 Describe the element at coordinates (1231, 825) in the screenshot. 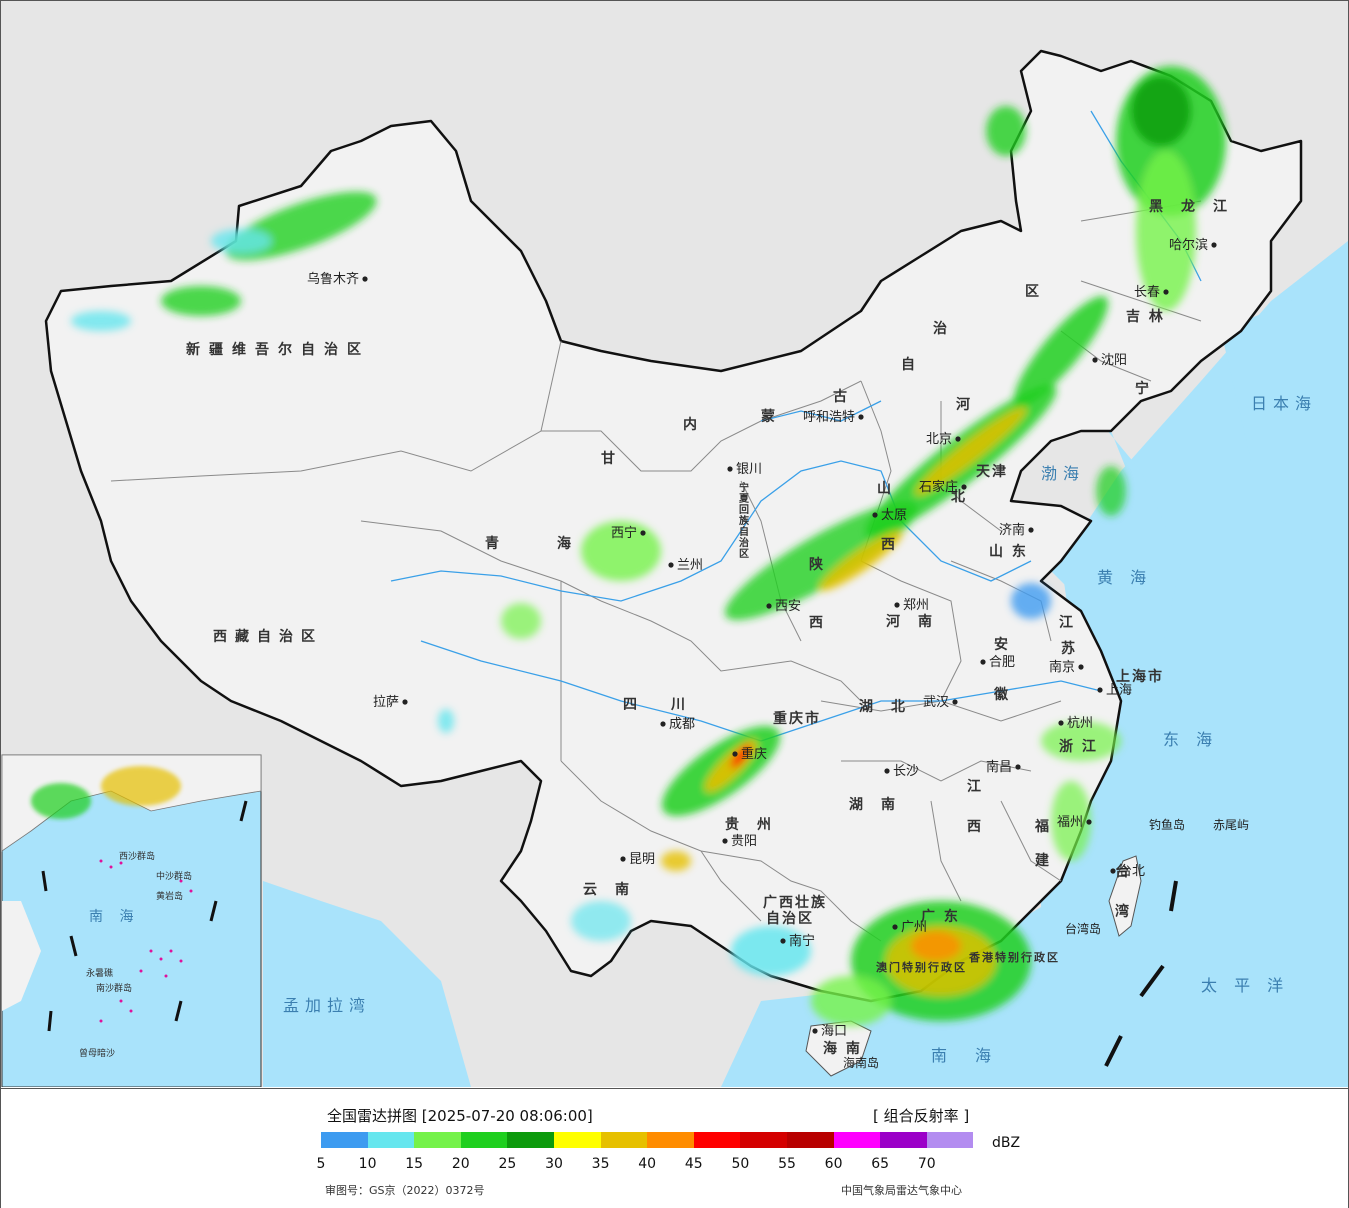

I see `city-label-chiwei: 赤尾屿` at that location.